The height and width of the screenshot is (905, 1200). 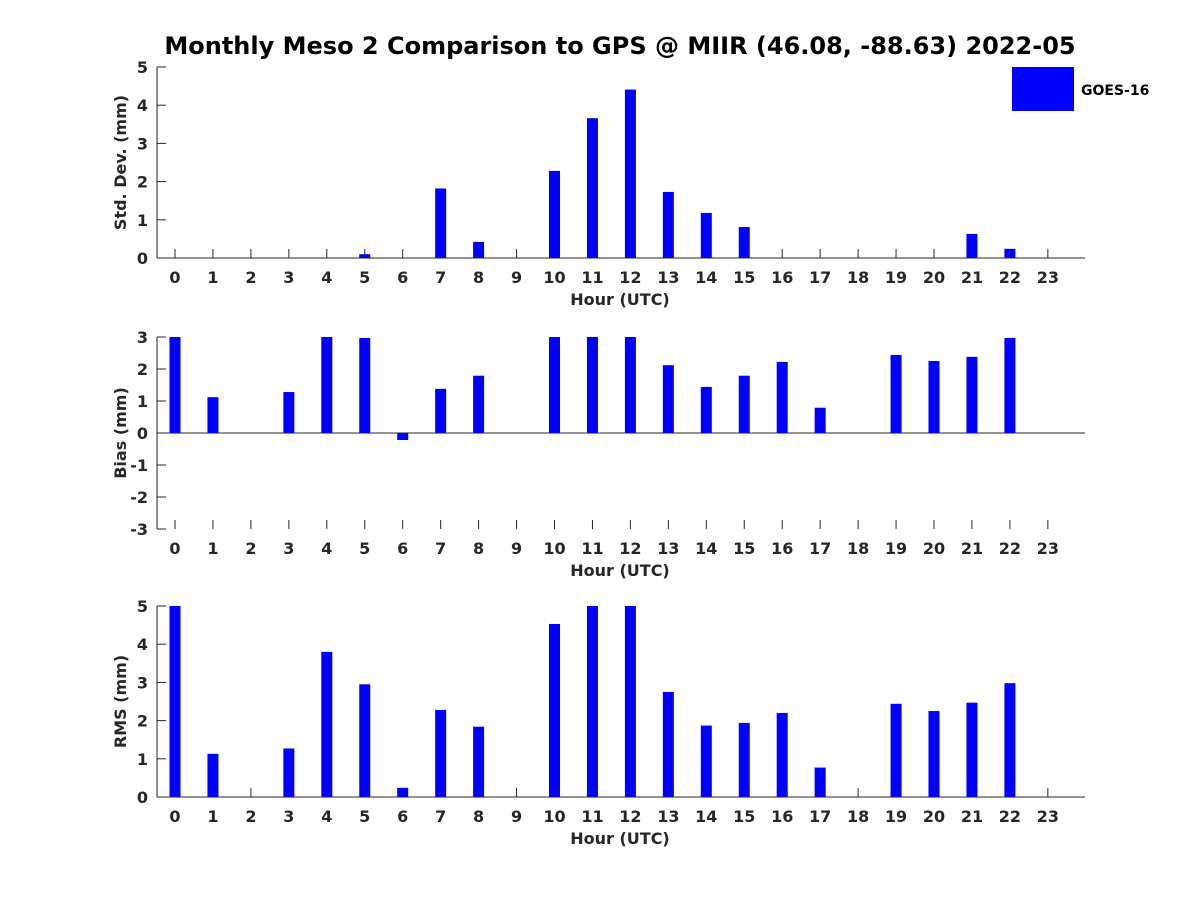 What do you see at coordinates (364, 816) in the screenshot?
I see `x-tick-label: 5` at bounding box center [364, 816].